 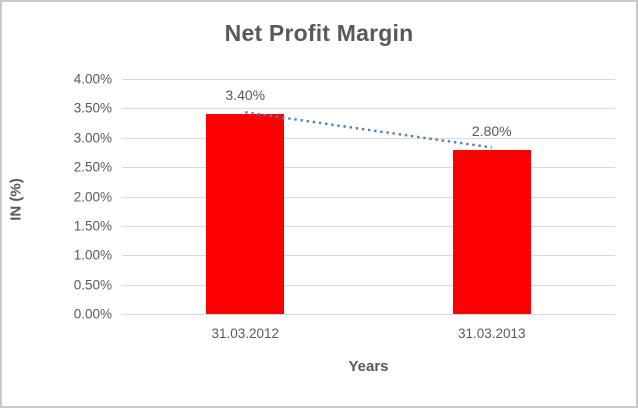 I want to click on chart-title: Net Profit Margin, so click(x=319, y=33).